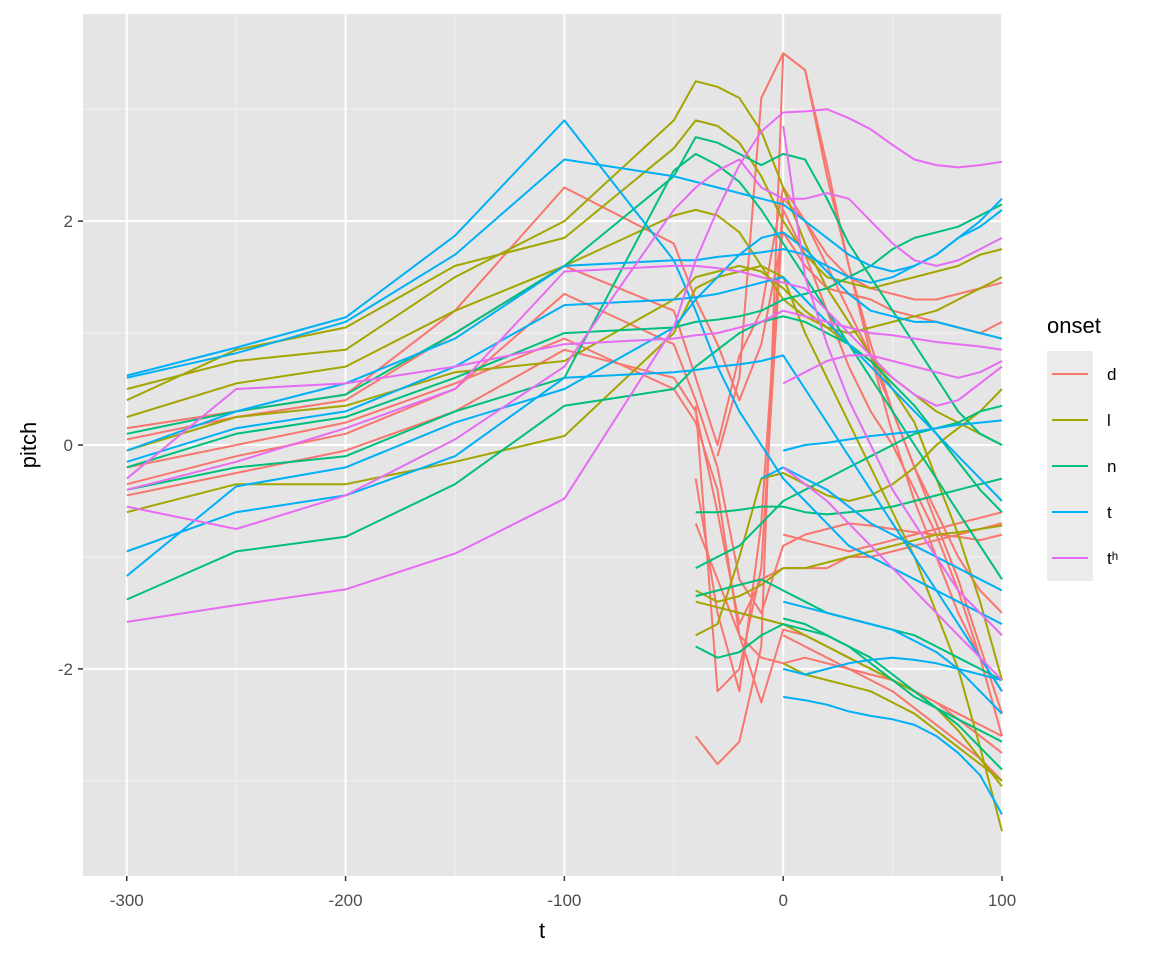  Describe the element at coordinates (1074, 325) in the screenshot. I see `legend-title: onset` at that location.